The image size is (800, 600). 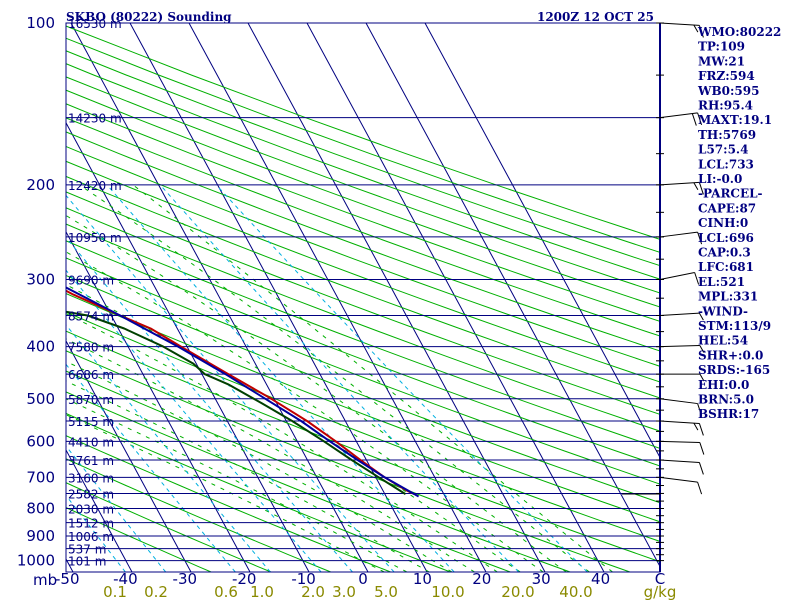 What do you see at coordinates (600, 579) in the screenshot?
I see `temperature-tick-label: 40` at bounding box center [600, 579].